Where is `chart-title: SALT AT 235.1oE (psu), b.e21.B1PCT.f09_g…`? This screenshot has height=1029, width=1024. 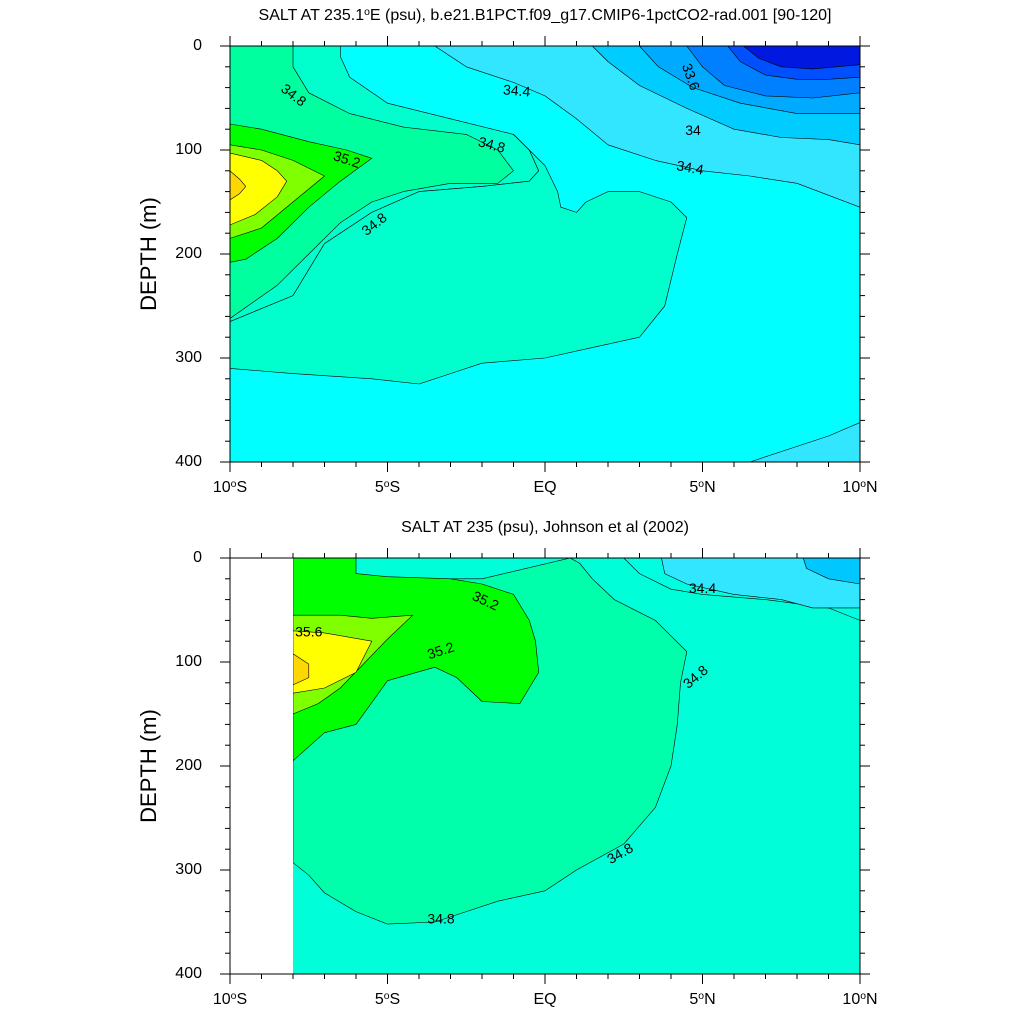
chart-title: SALT AT 235.1oE (psu), b.e21.B1PCT.f09_g… is located at coordinates (545, 16).